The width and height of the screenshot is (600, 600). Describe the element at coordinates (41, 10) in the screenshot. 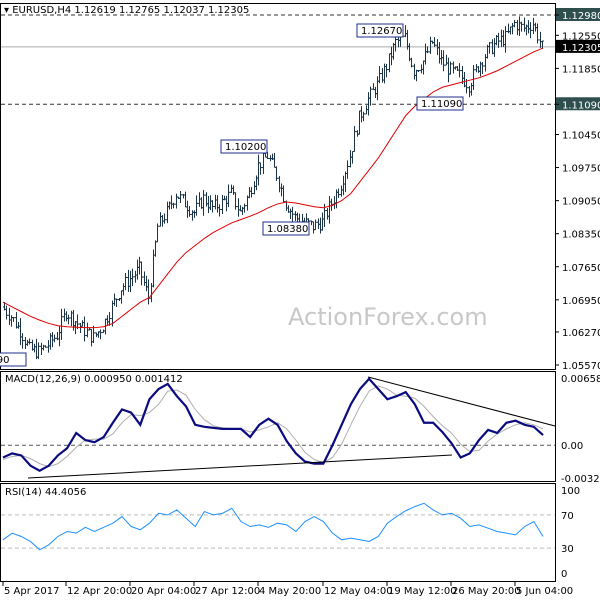

I see `symbol-label: EURUSD,H4` at that location.